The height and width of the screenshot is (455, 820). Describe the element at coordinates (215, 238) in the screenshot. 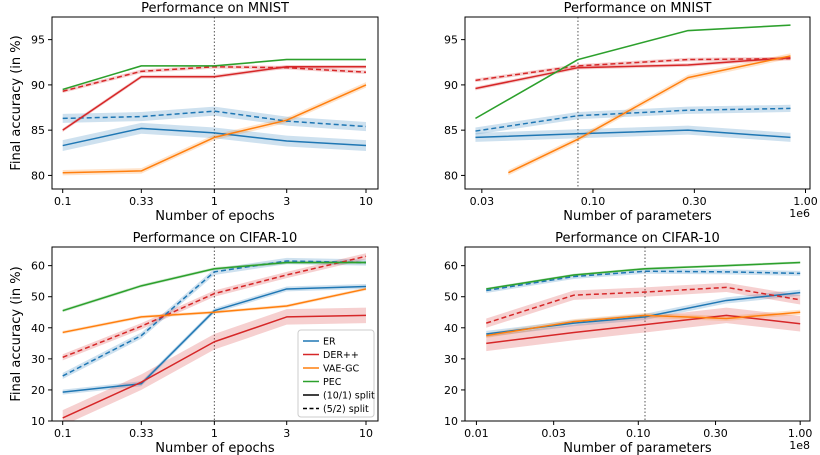

I see `chart-title: Performance on CIFAR-10` at that location.